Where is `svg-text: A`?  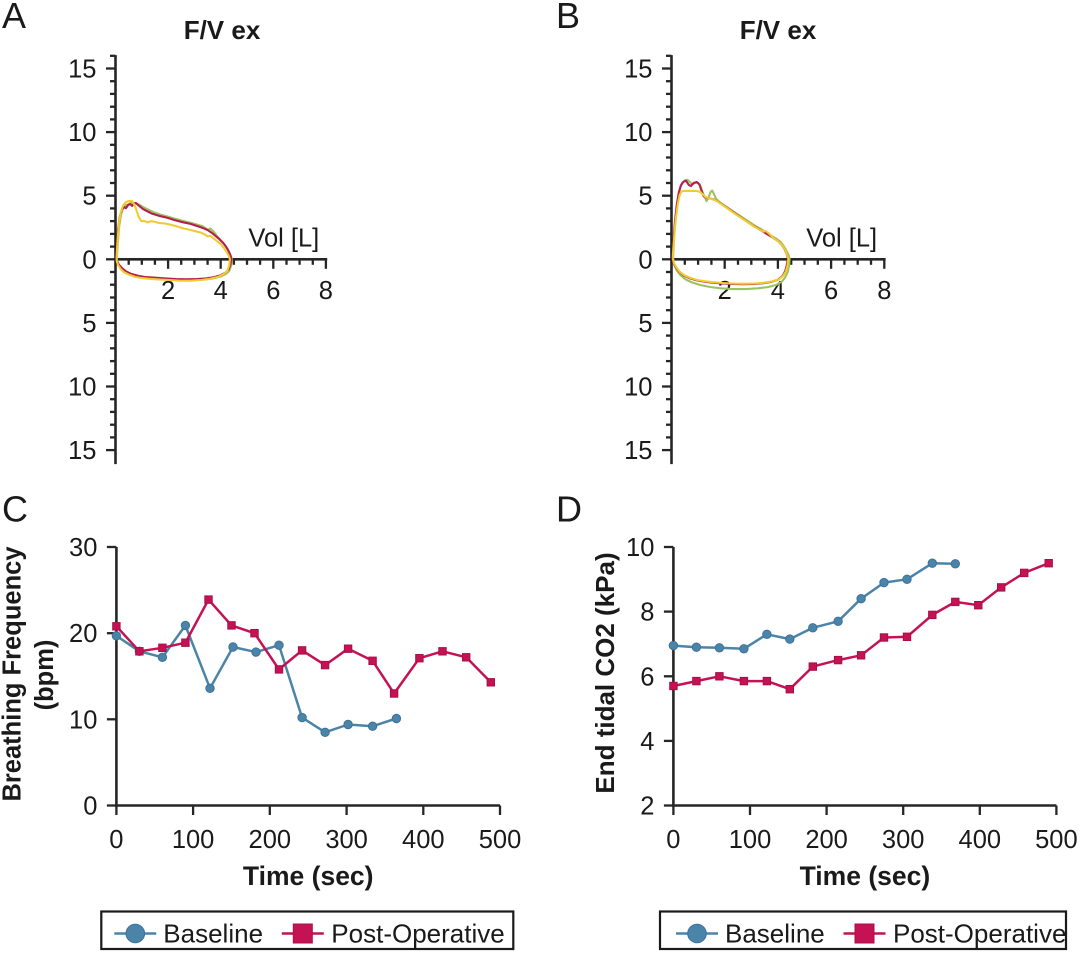
svg-text: A is located at coordinates (14, 18).